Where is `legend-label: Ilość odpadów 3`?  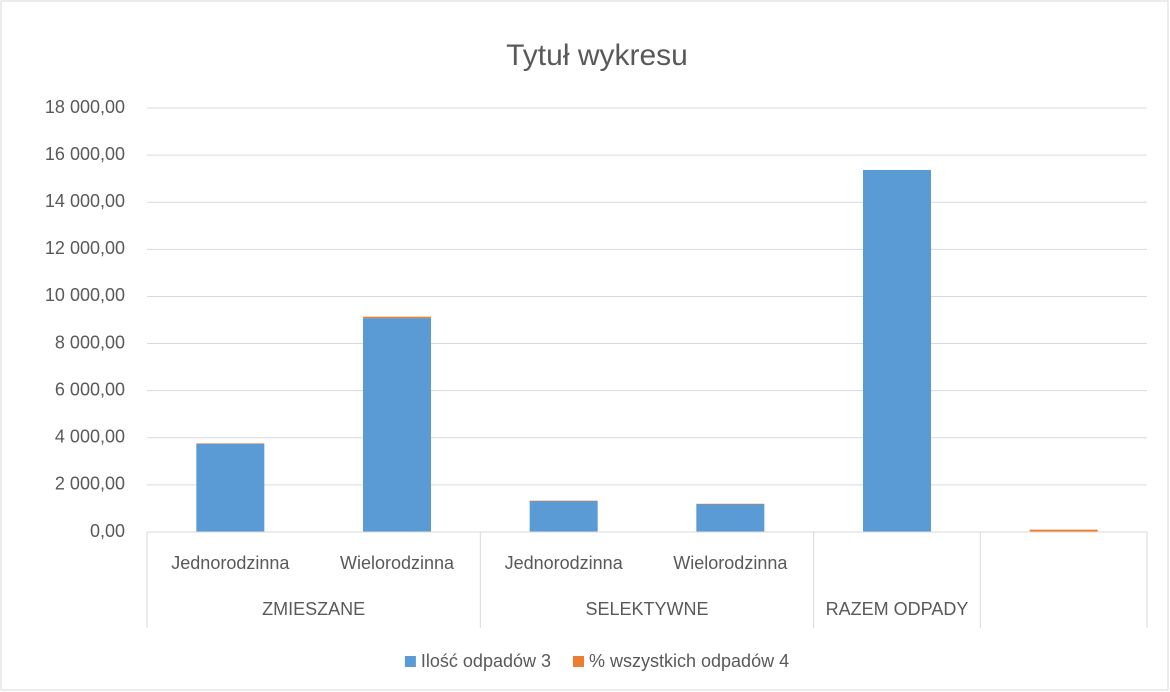
legend-label: Ilość odpadów 3 is located at coordinates (486, 661).